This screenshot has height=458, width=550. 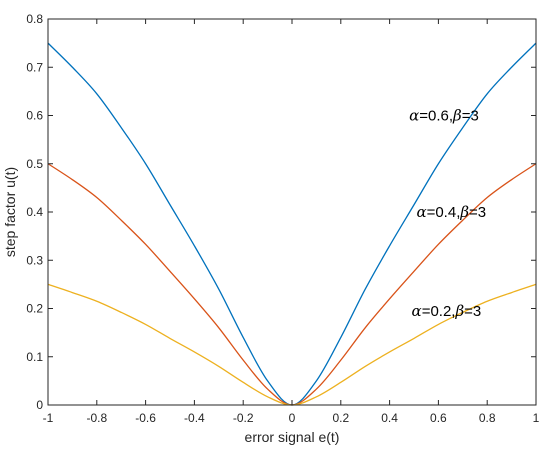 I want to click on x-tick-label: 1, so click(x=536, y=418).